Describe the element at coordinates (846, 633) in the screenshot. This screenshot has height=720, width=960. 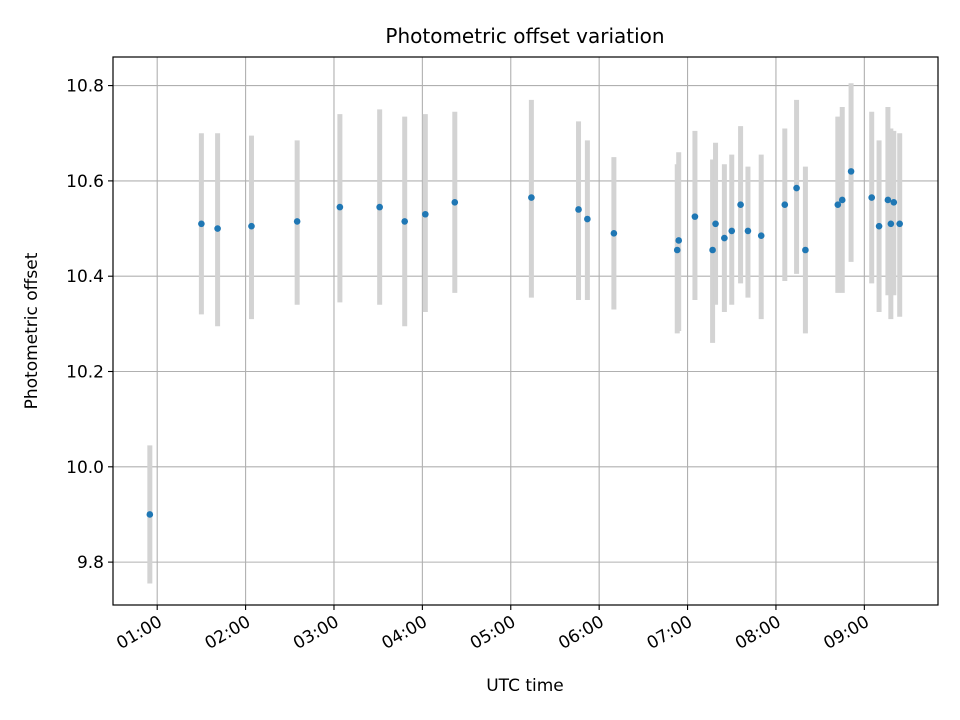
I see `x-tick-label: 09:00` at that location.